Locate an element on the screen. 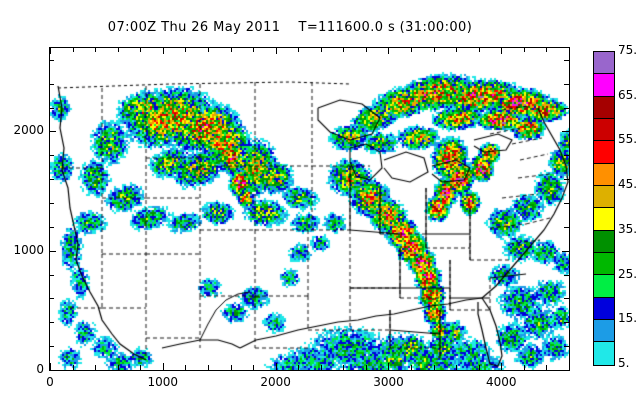  colorbar-label: 5. is located at coordinates (624, 363).